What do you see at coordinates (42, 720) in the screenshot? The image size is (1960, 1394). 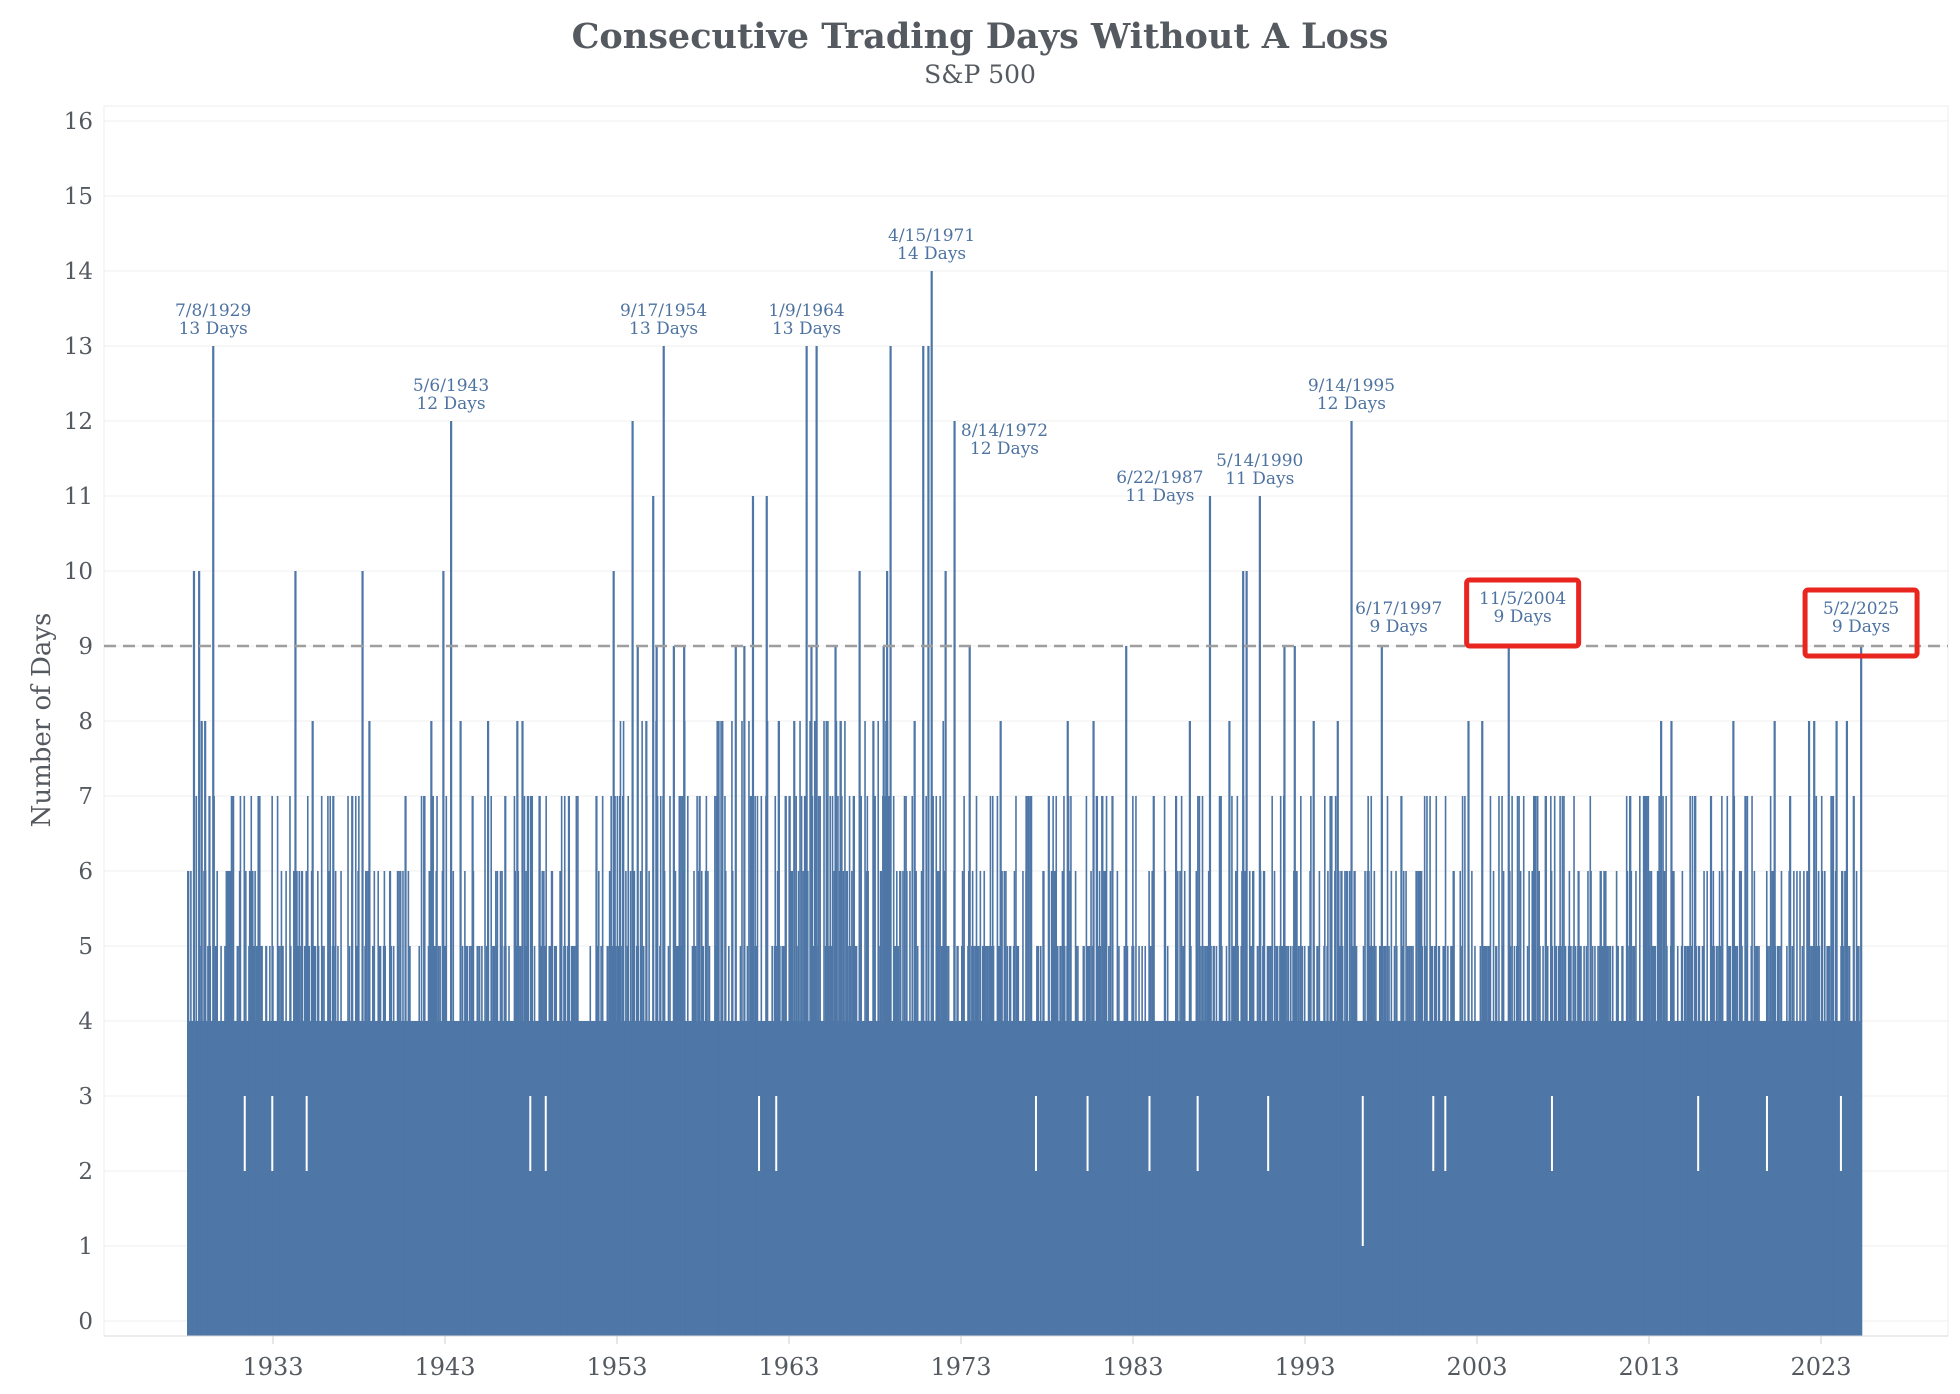 I see `y-axis-label: Number of Days` at bounding box center [42, 720].